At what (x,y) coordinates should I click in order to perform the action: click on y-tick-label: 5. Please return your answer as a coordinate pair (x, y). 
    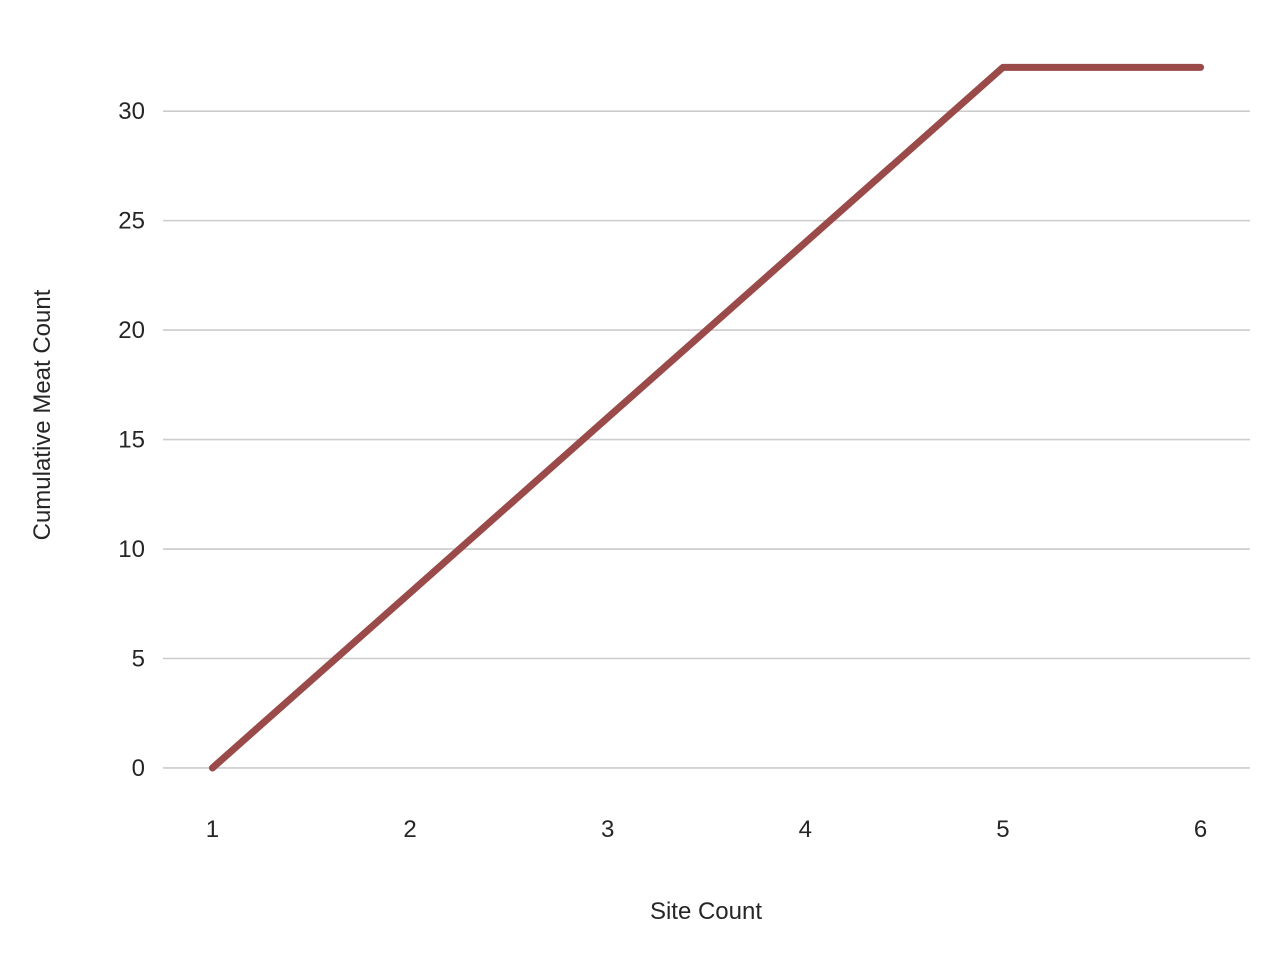
    Looking at the image, I should click on (138, 659).